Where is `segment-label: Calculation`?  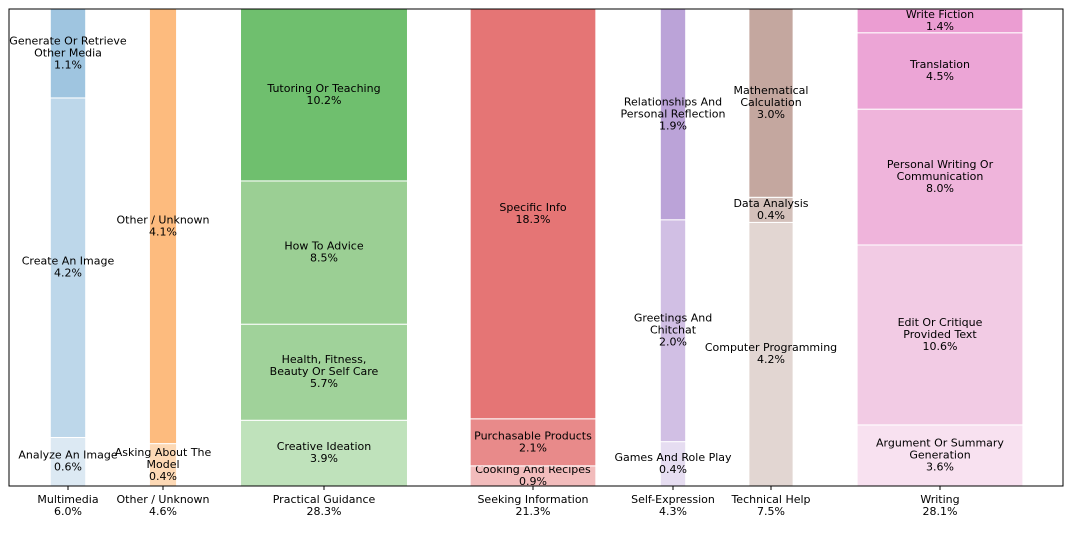
segment-label: Calculation is located at coordinates (770, 102).